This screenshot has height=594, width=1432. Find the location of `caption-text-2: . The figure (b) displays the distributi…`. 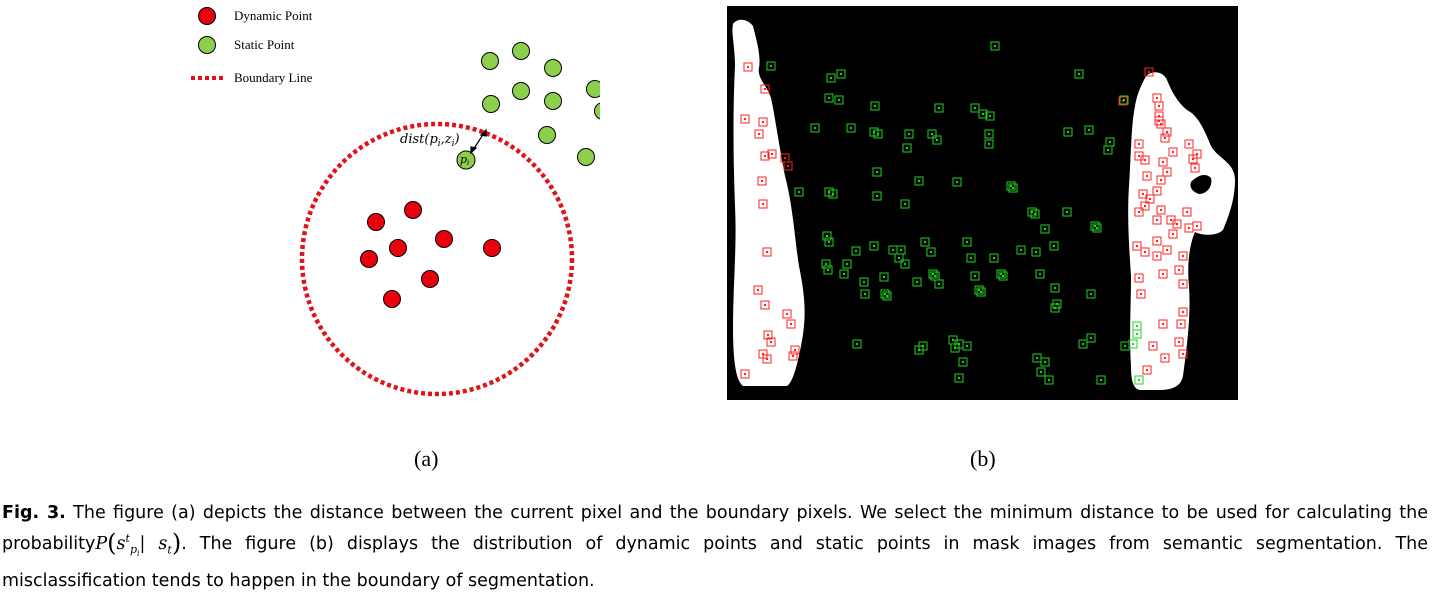

caption-text-2: . The figure (b) displays the distributi… is located at coordinates (715, 562).